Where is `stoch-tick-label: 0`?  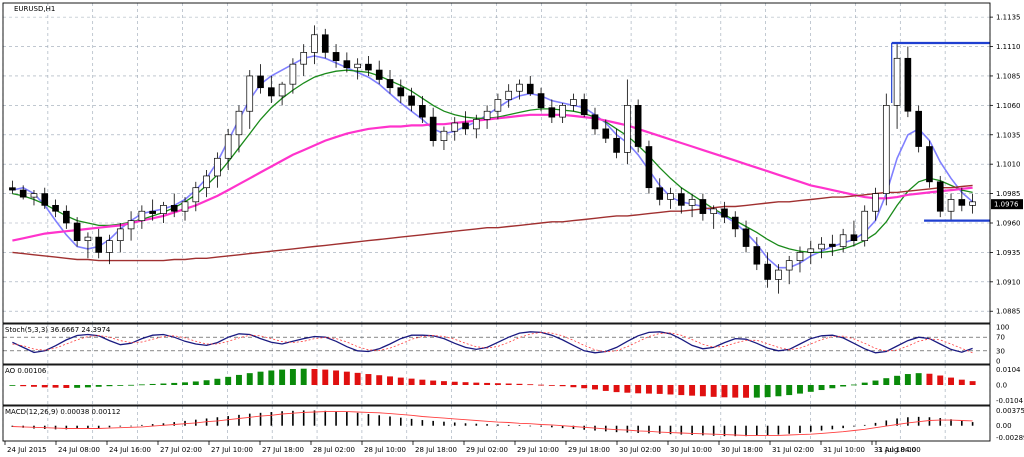
stoch-tick-label: 0 is located at coordinates (998, 362).